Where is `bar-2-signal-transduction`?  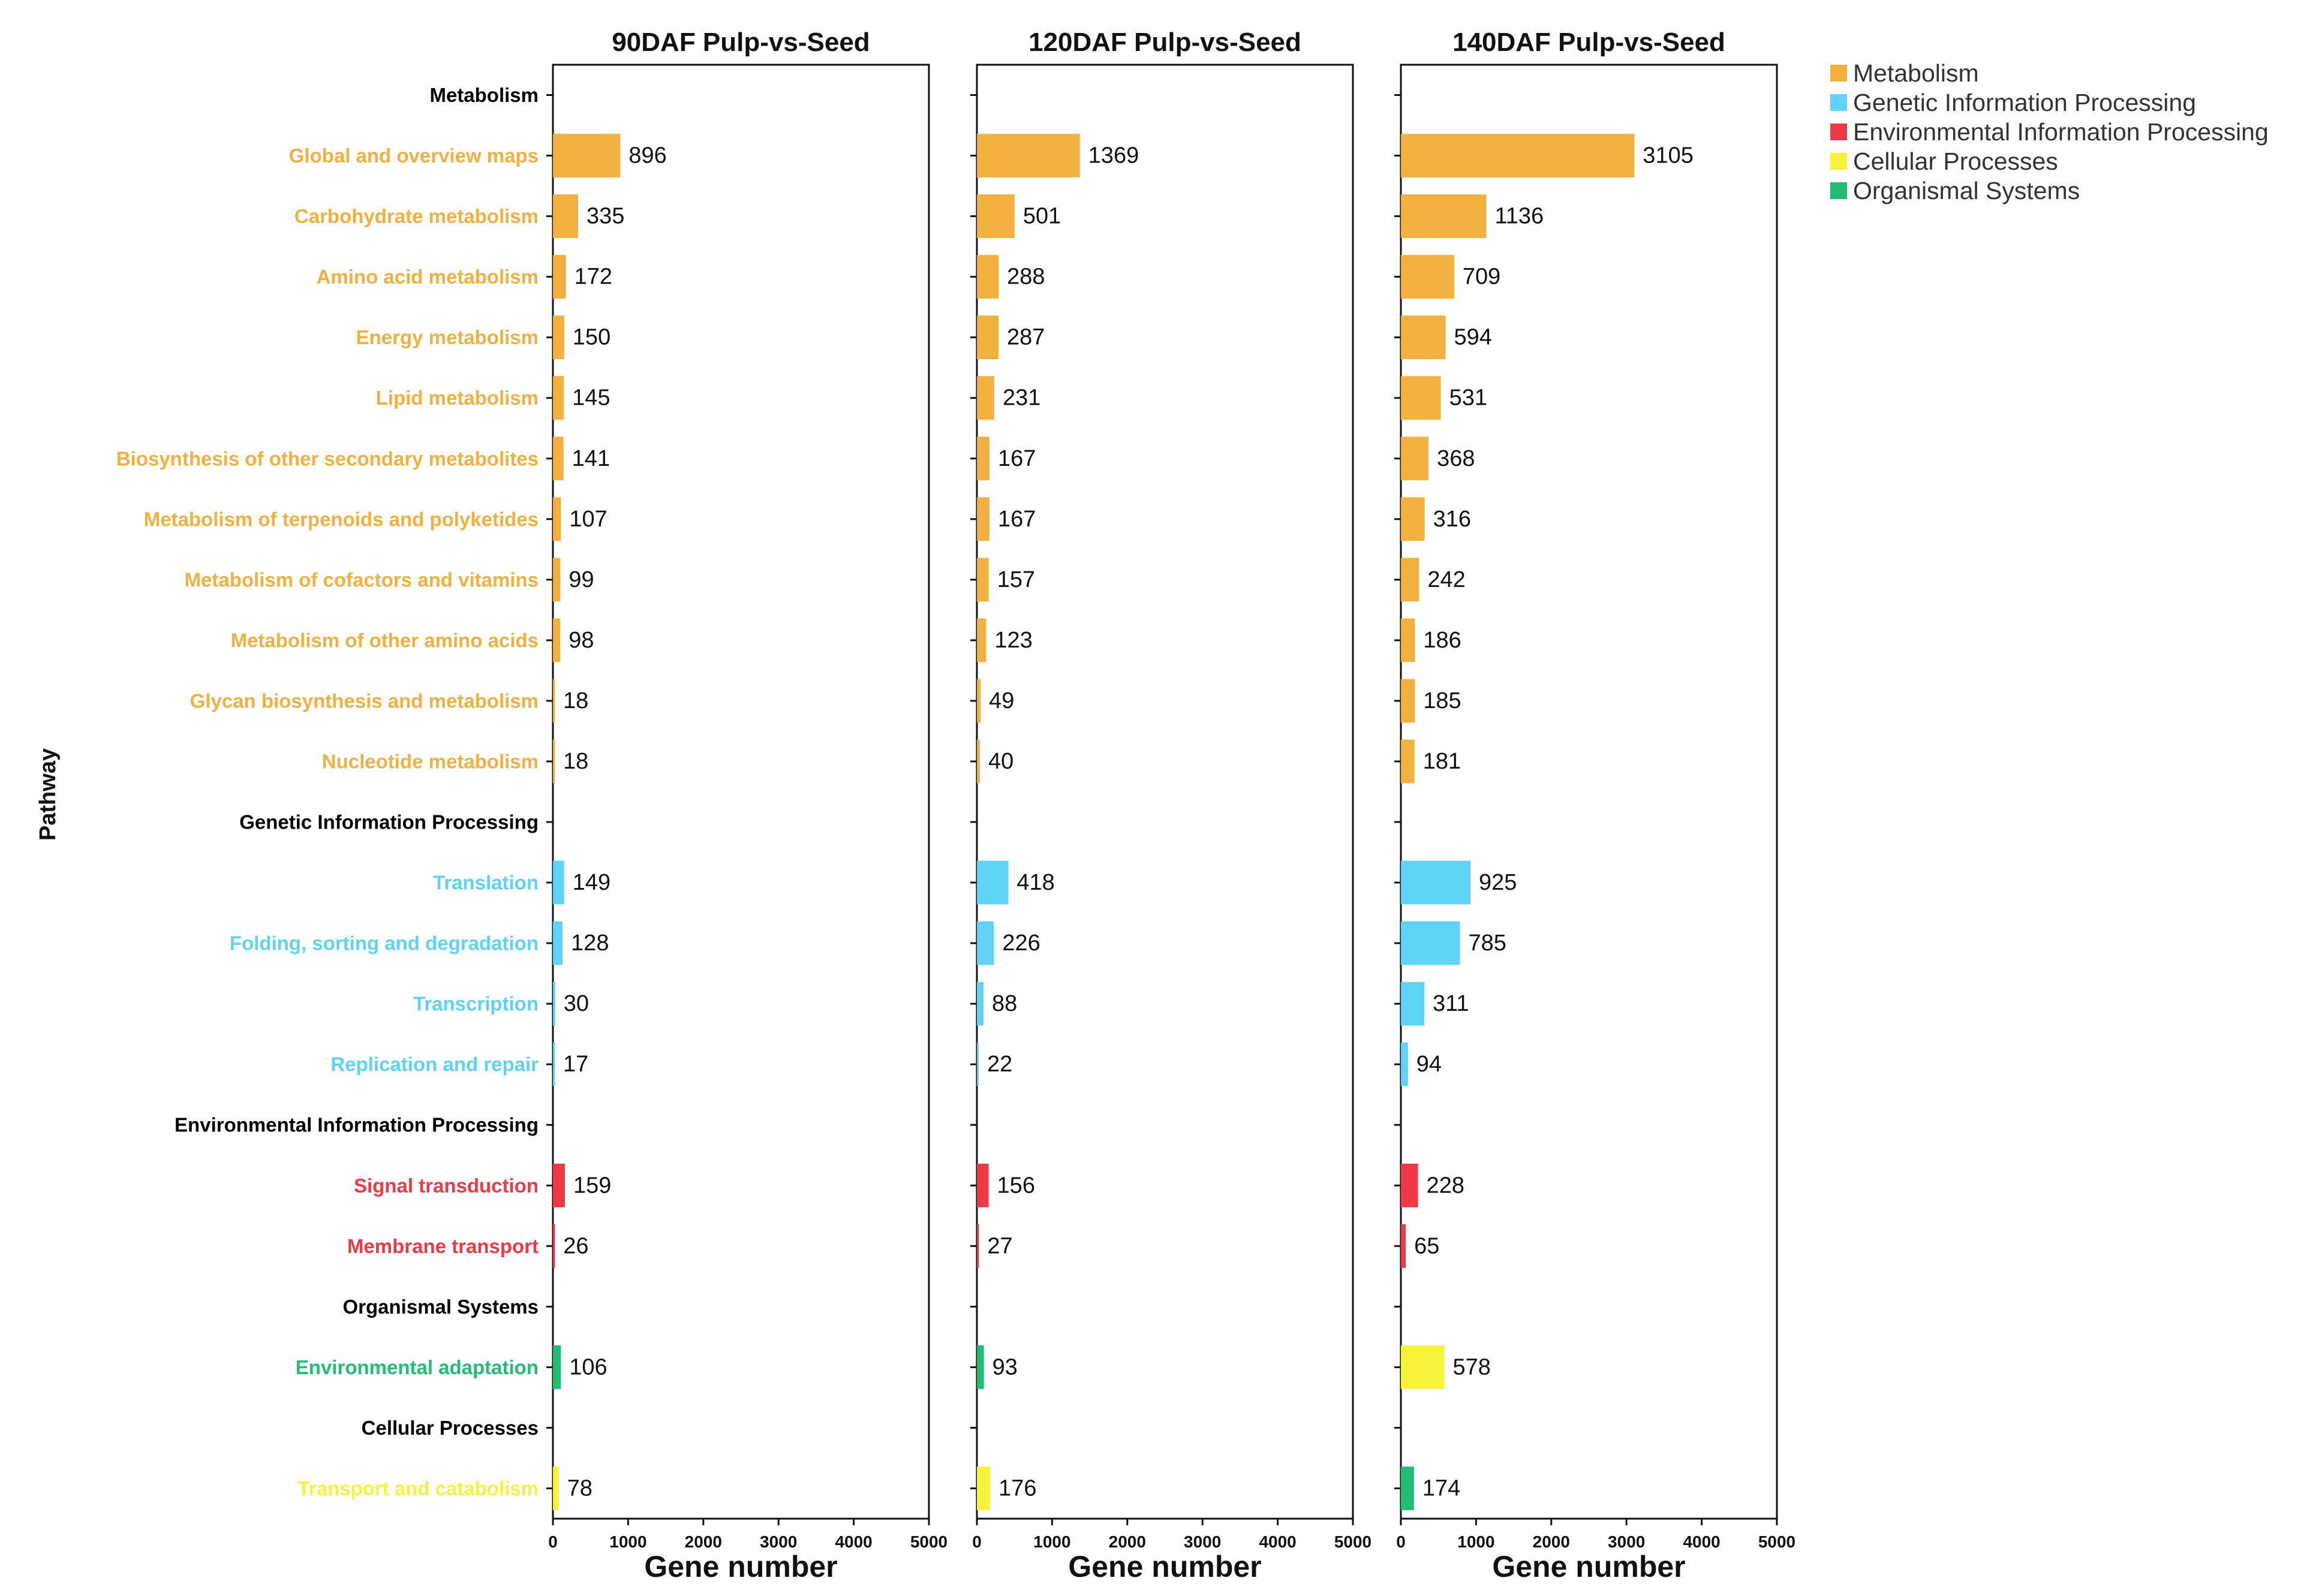
bar-2-signal-transduction is located at coordinates (983, 1185).